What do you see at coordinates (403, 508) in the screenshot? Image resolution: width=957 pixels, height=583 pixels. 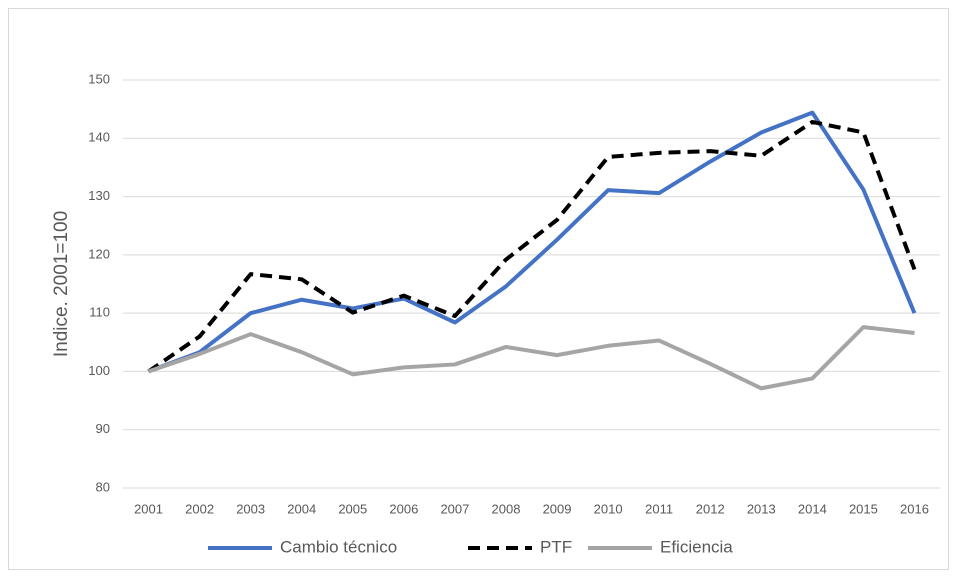 I see `x-tick-label: 2006` at bounding box center [403, 508].